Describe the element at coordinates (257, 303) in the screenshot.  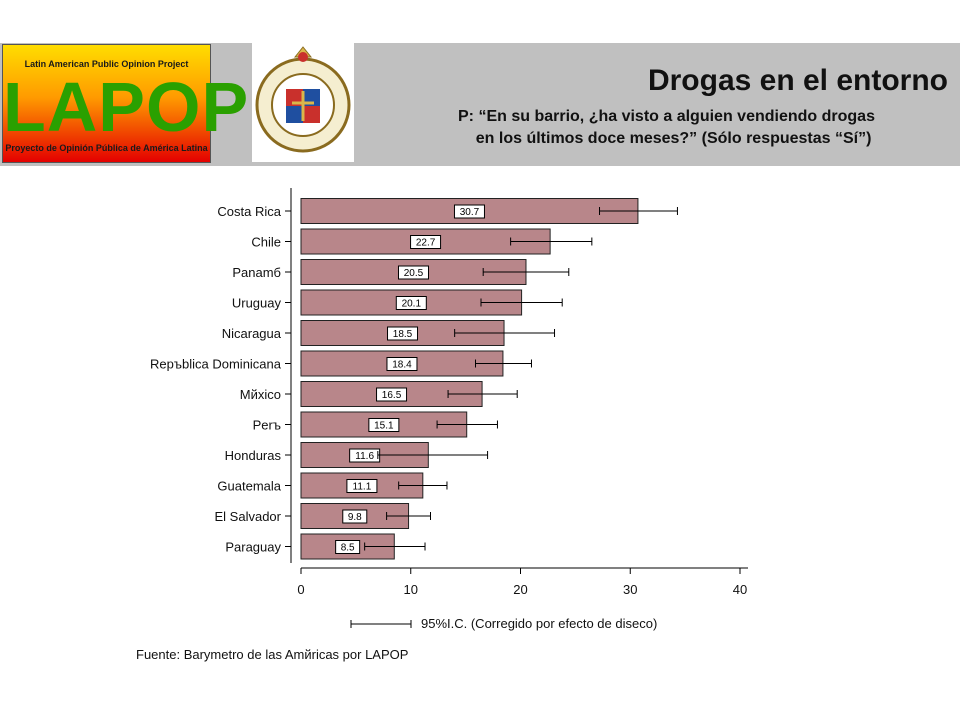
I see `category-label: Uruguay` at that location.